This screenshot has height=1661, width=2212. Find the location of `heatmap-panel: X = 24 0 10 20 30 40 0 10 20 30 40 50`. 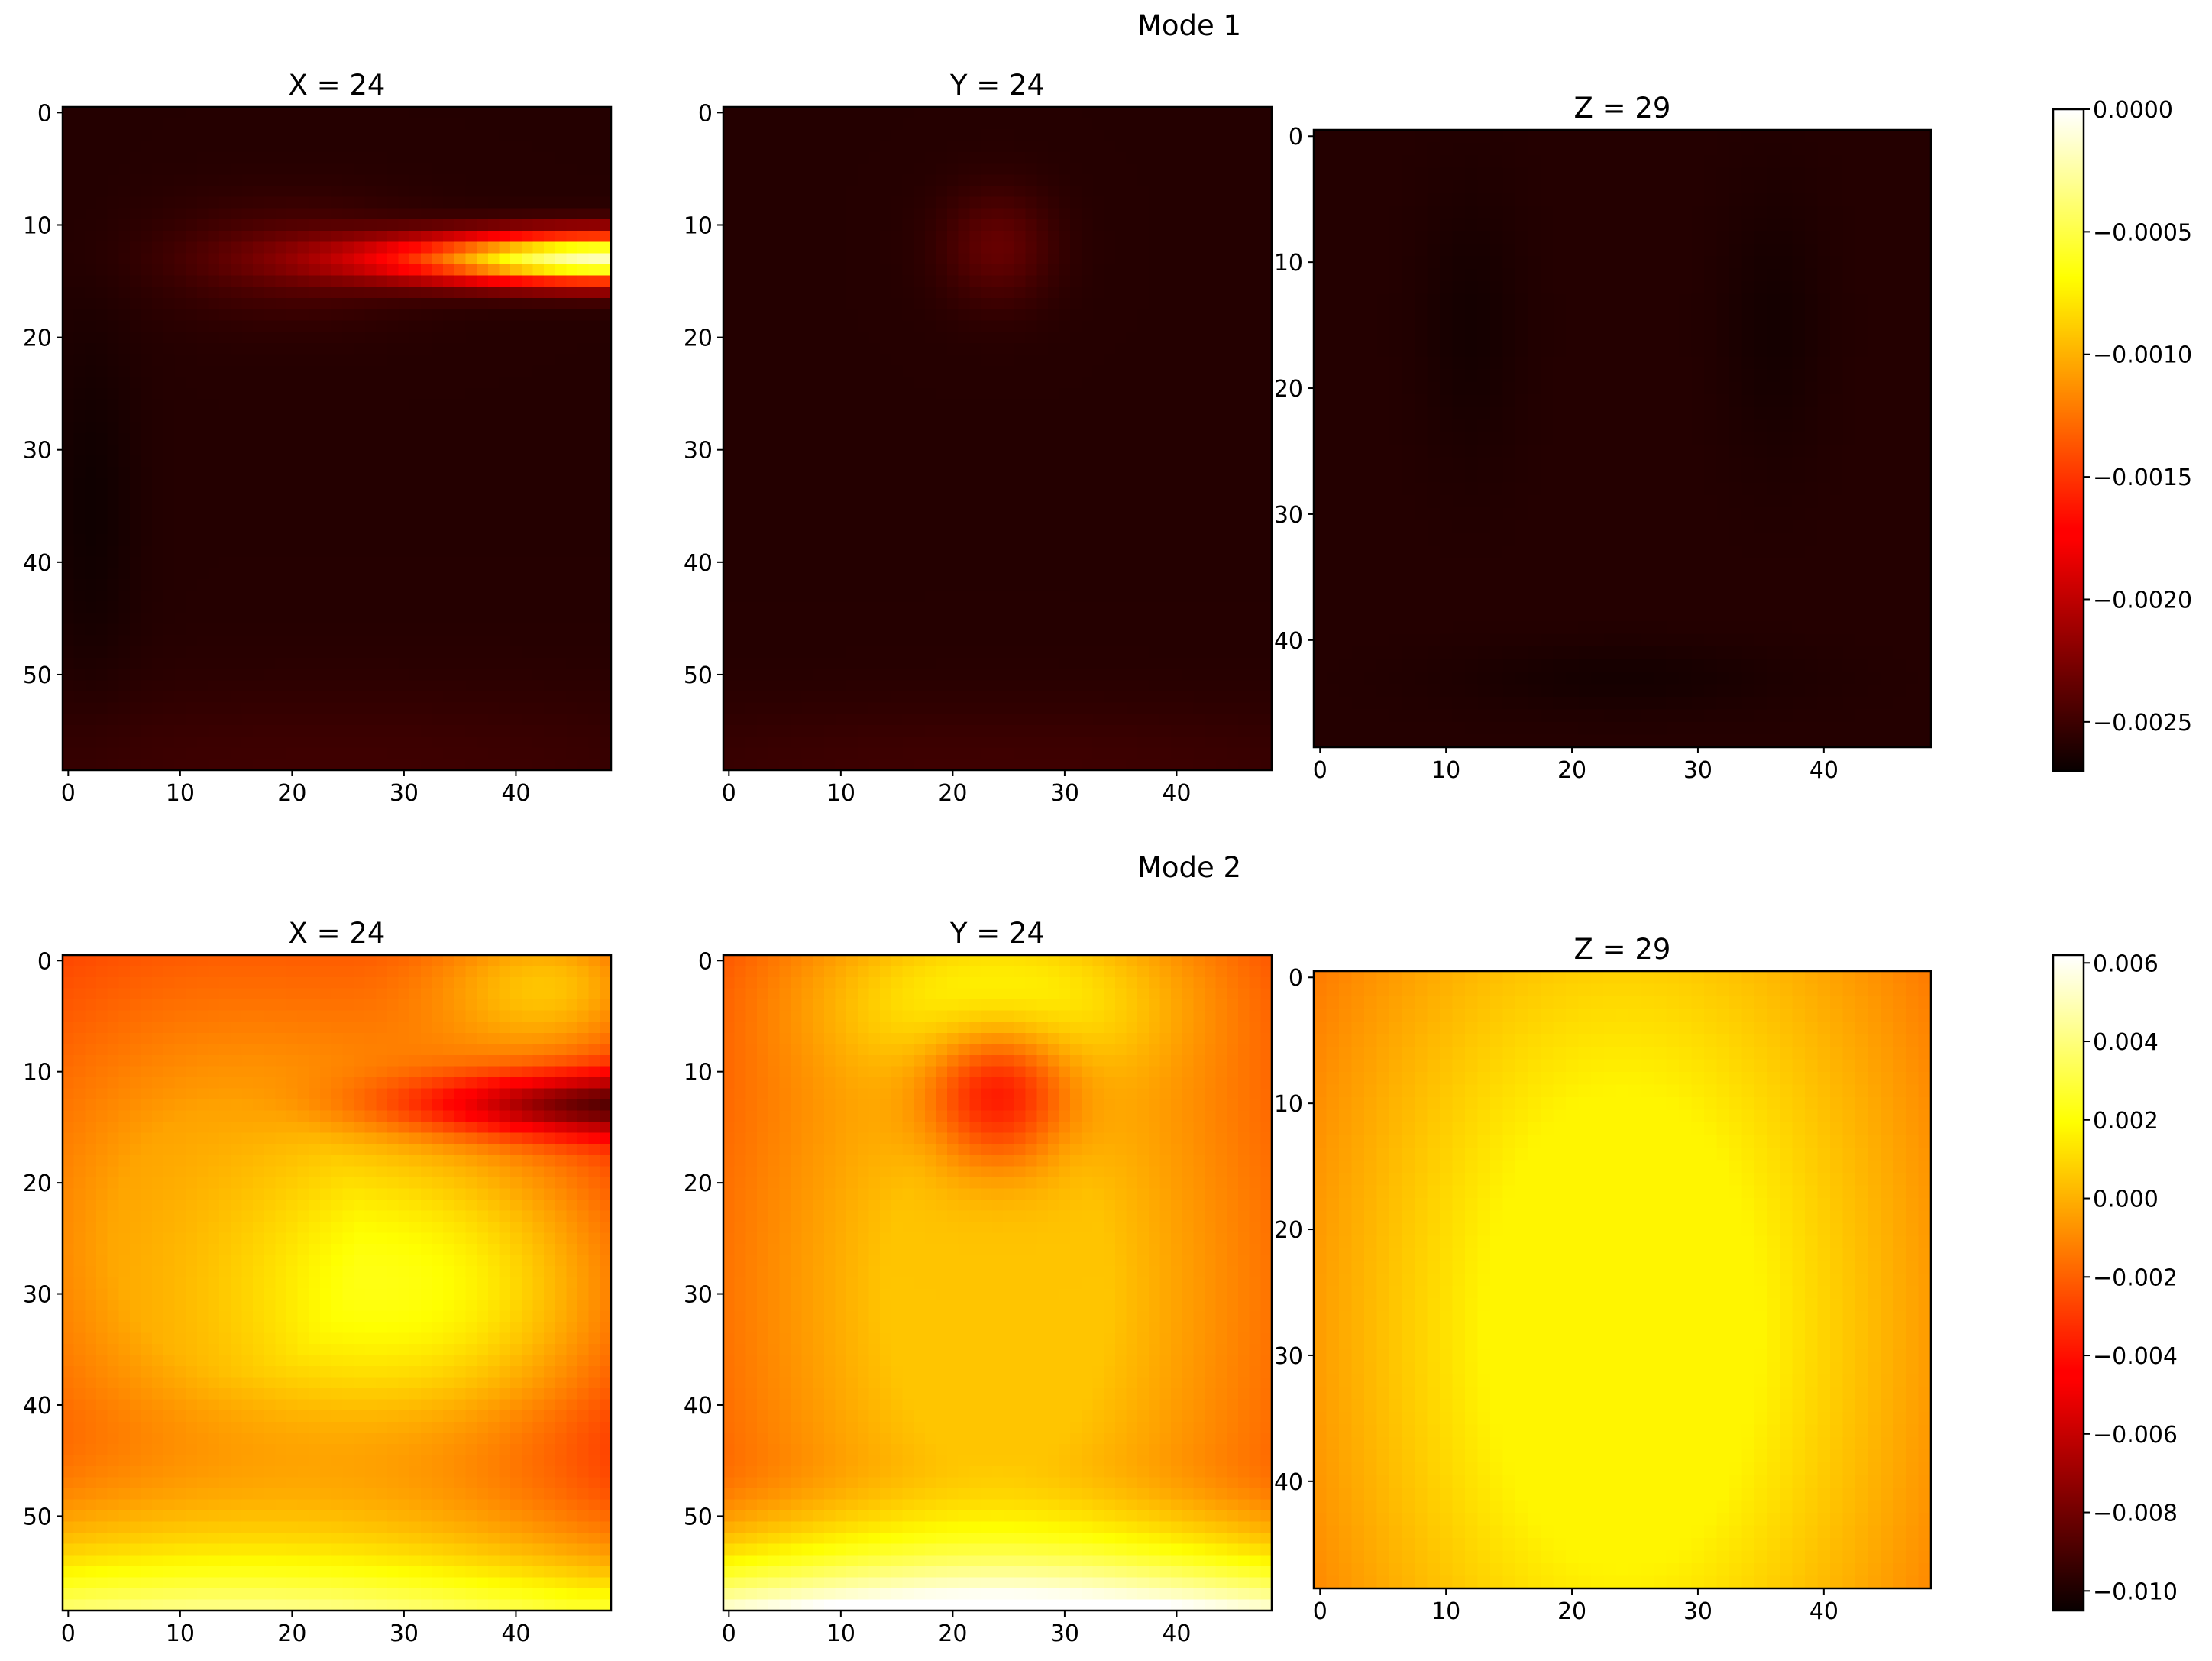

heatmap-panel: X = 24 0 10 20 30 40 0 10 20 30 40 50 is located at coordinates (318, 1282).